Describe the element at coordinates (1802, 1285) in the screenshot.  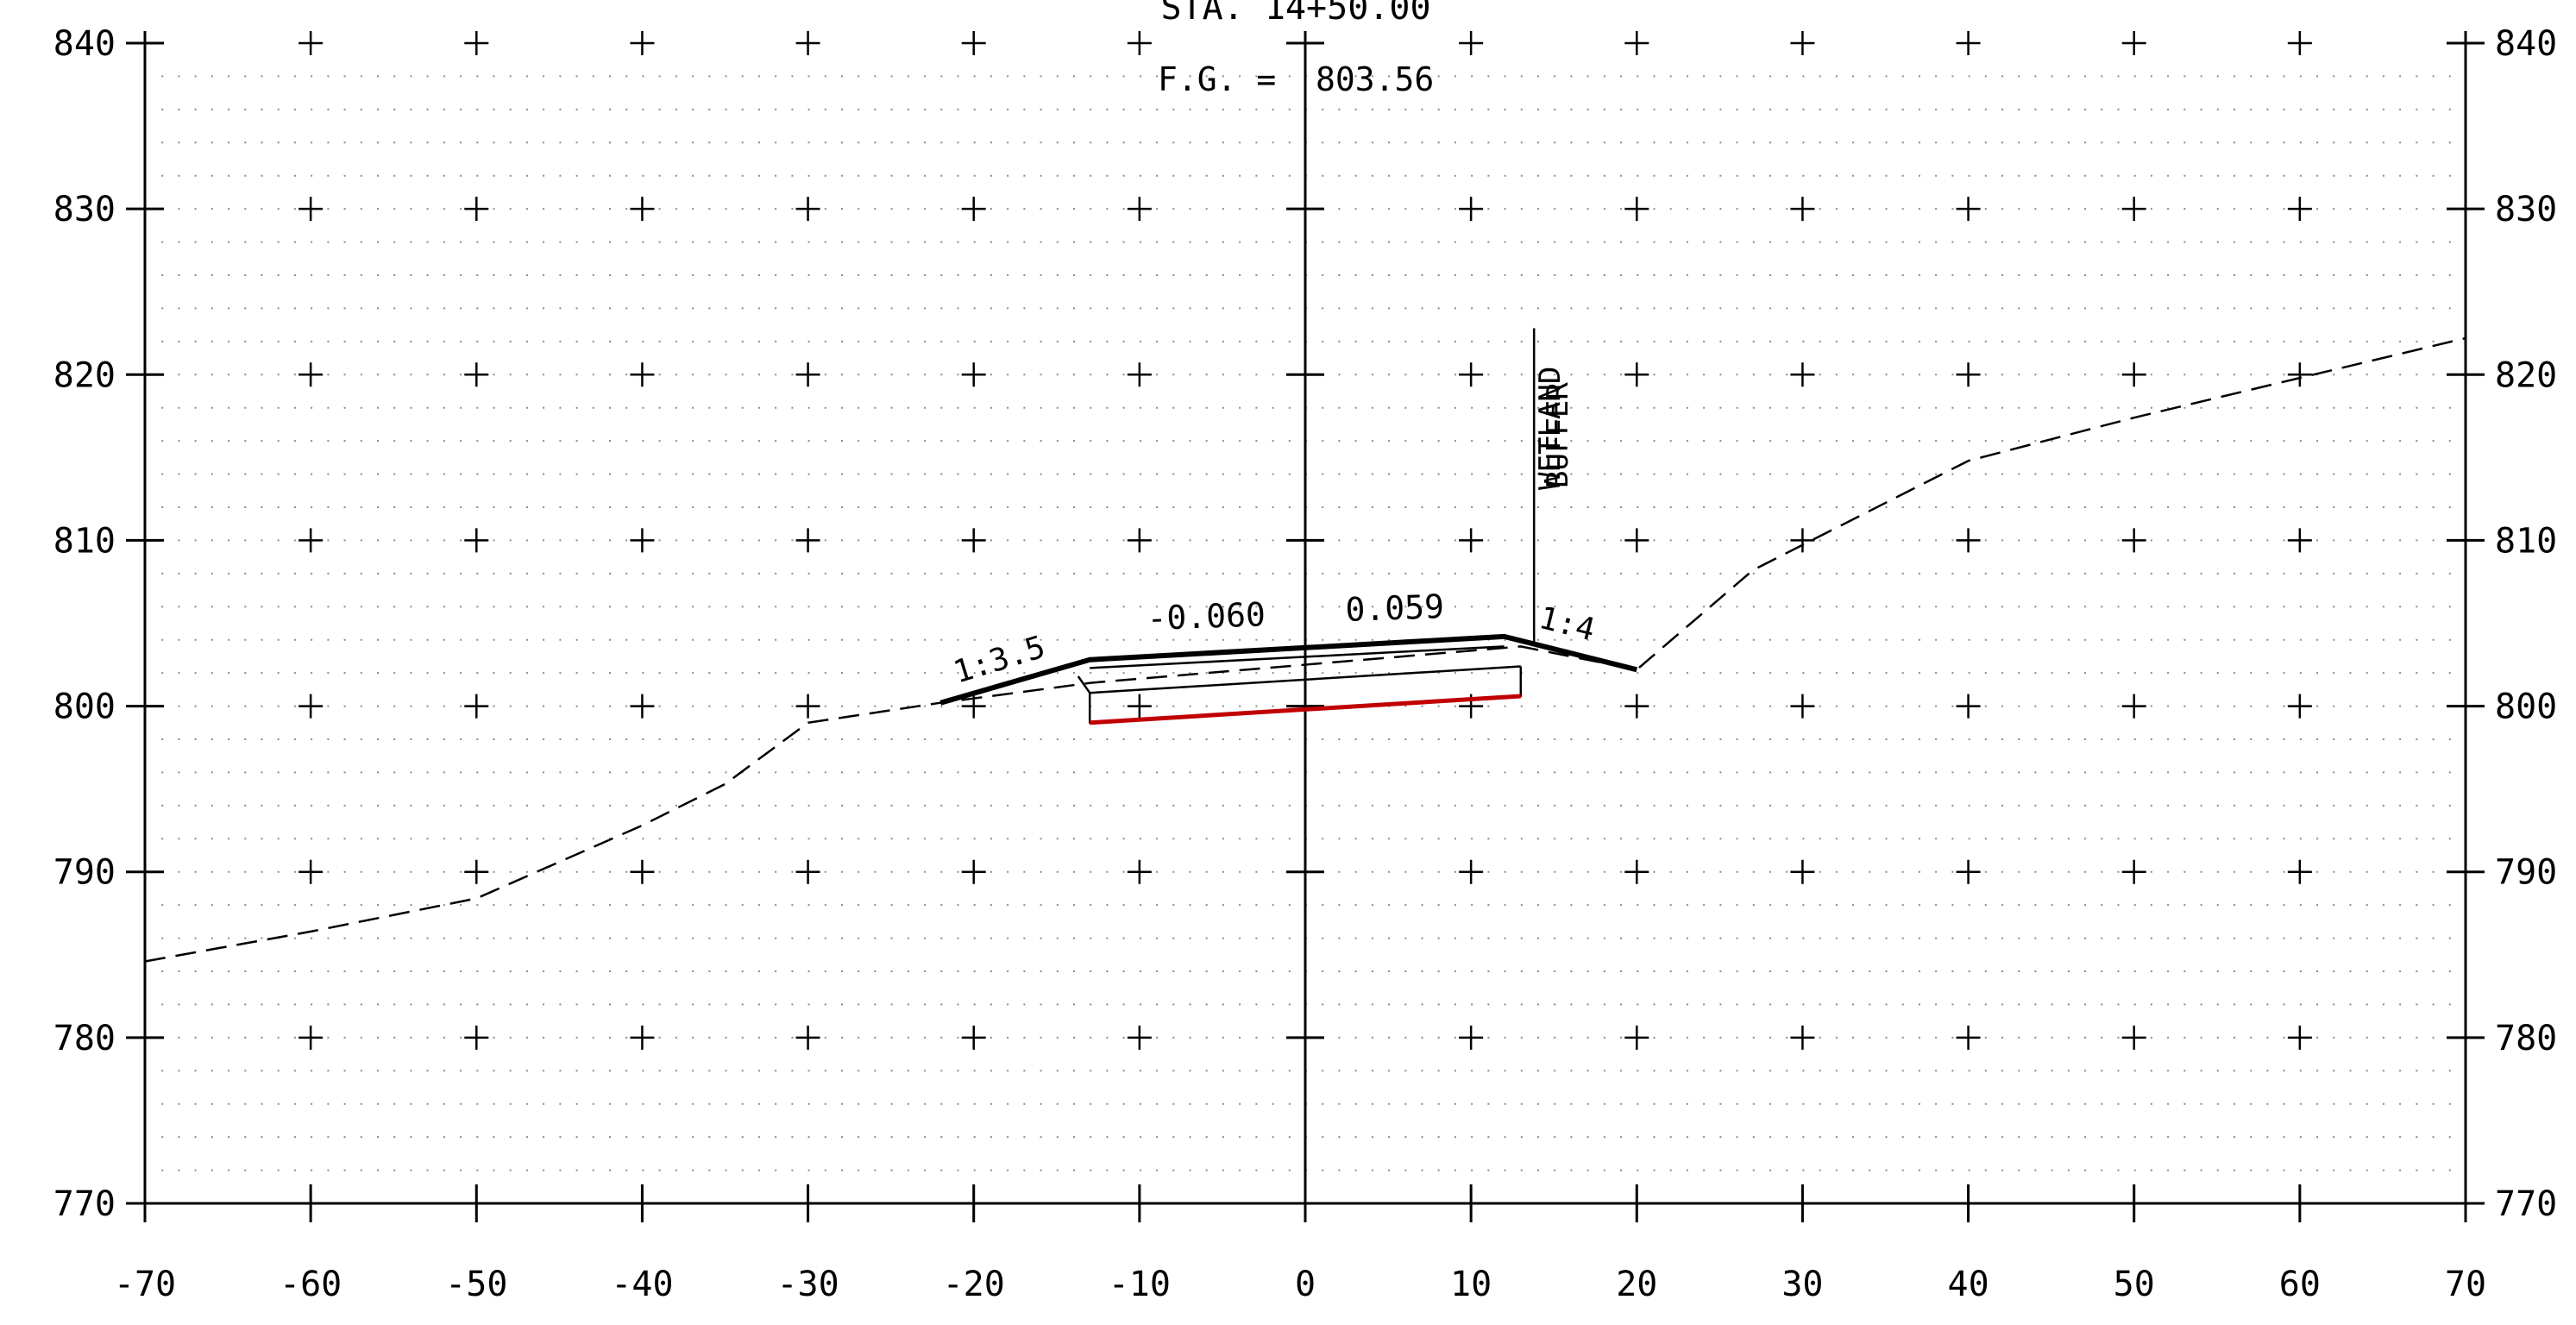
I see `x-tick-label: 30` at that location.